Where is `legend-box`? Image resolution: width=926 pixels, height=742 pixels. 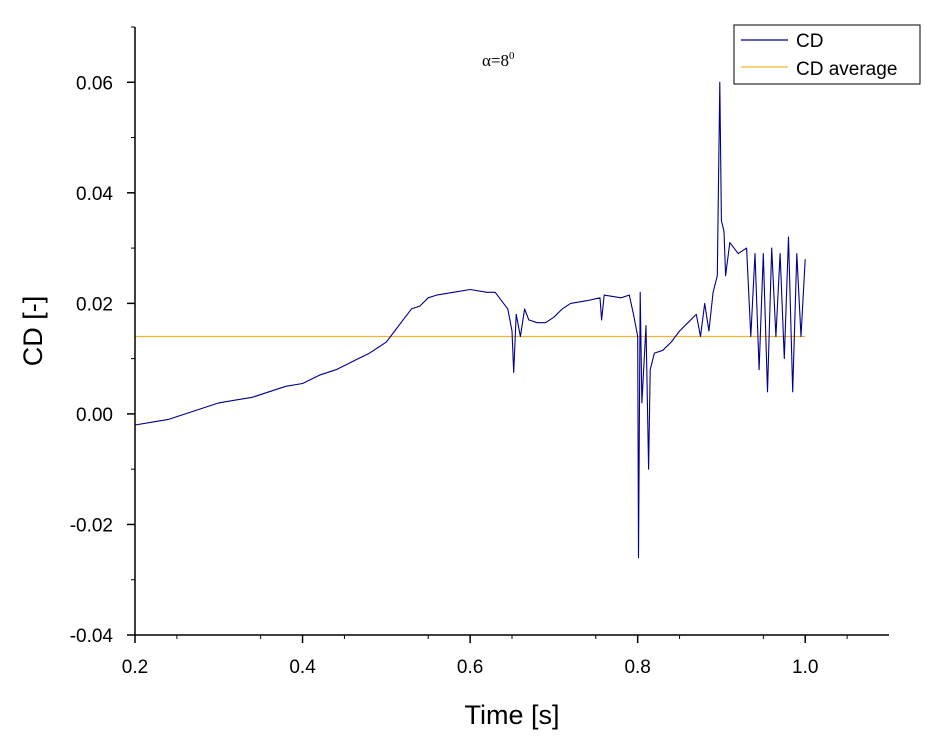 legend-box is located at coordinates (827, 54).